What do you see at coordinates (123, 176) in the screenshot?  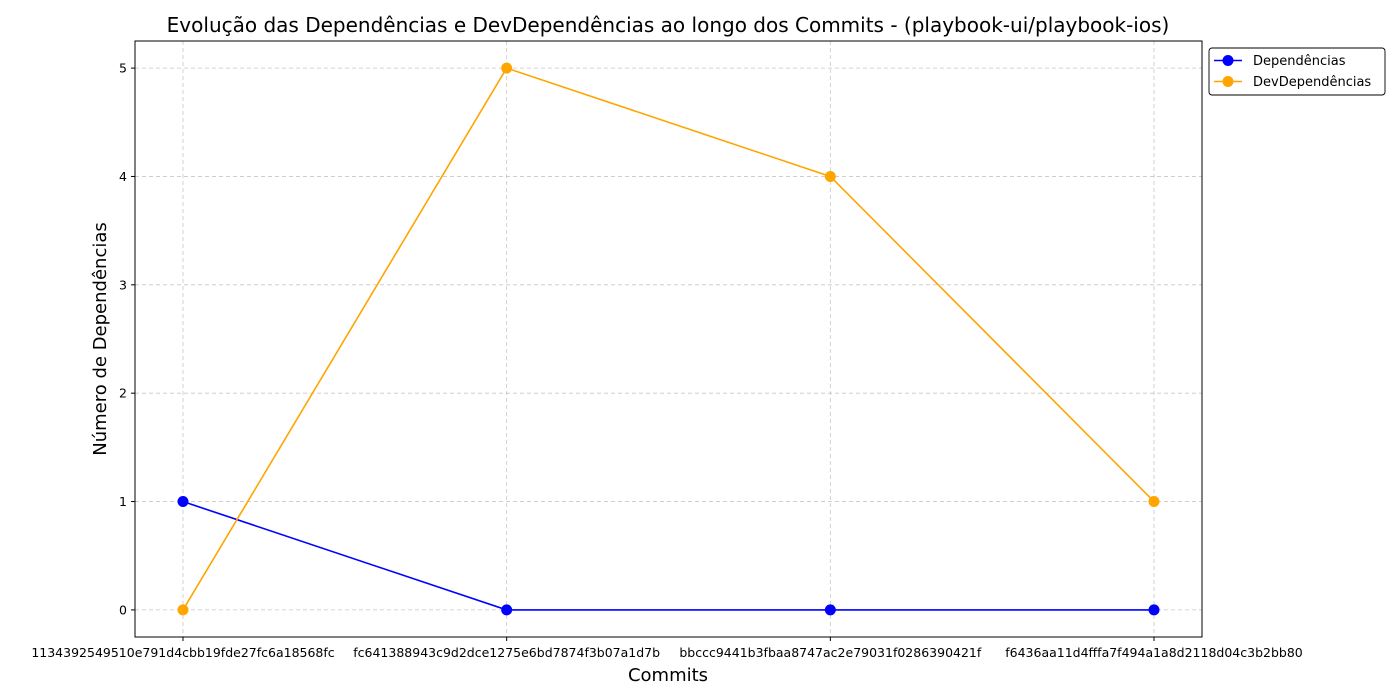 I see `y-tick-label: 4` at bounding box center [123, 176].